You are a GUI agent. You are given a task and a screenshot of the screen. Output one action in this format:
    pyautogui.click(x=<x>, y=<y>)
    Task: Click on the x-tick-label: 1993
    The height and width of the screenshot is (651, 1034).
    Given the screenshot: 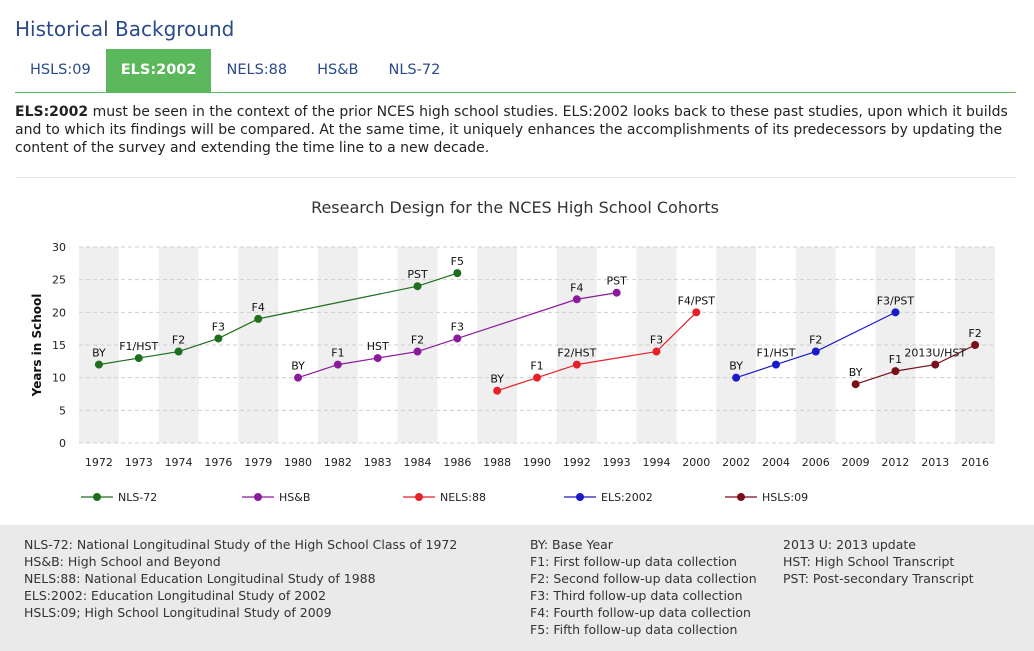 What is the action you would take?
    pyautogui.click(x=617, y=462)
    